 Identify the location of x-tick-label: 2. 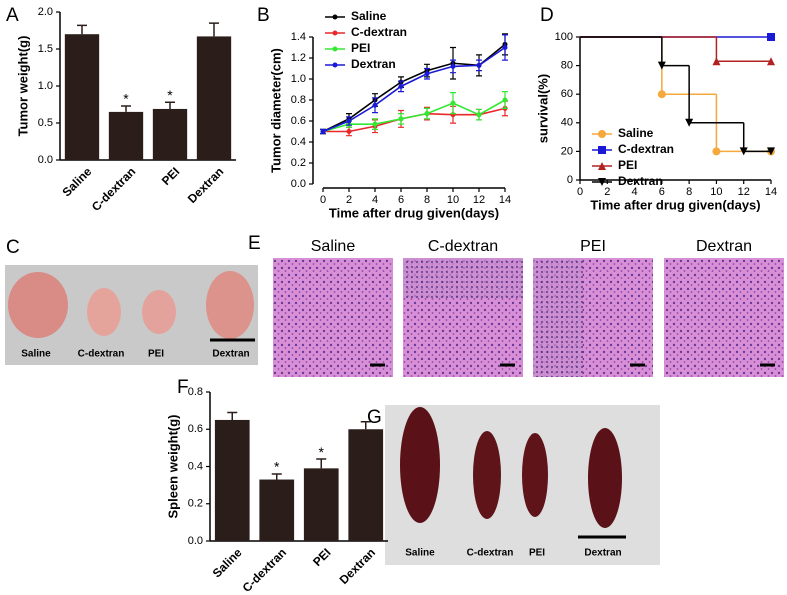
(349, 200).